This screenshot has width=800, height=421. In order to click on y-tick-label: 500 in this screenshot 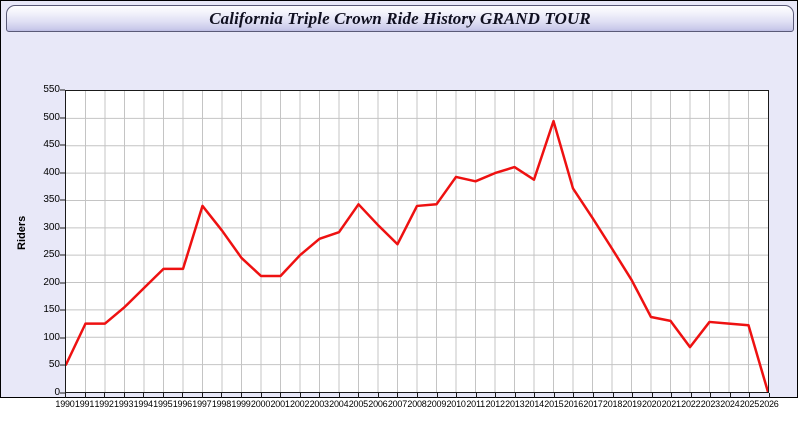, I will do `click(51, 117)`.